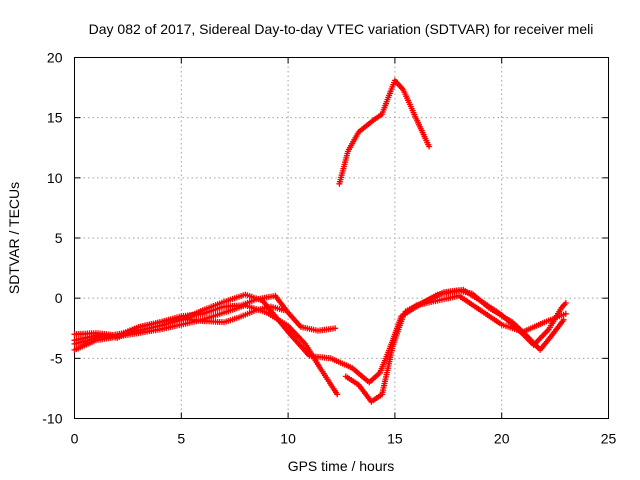  What do you see at coordinates (181, 439) in the screenshot?
I see `x-tick-label: 5` at bounding box center [181, 439].